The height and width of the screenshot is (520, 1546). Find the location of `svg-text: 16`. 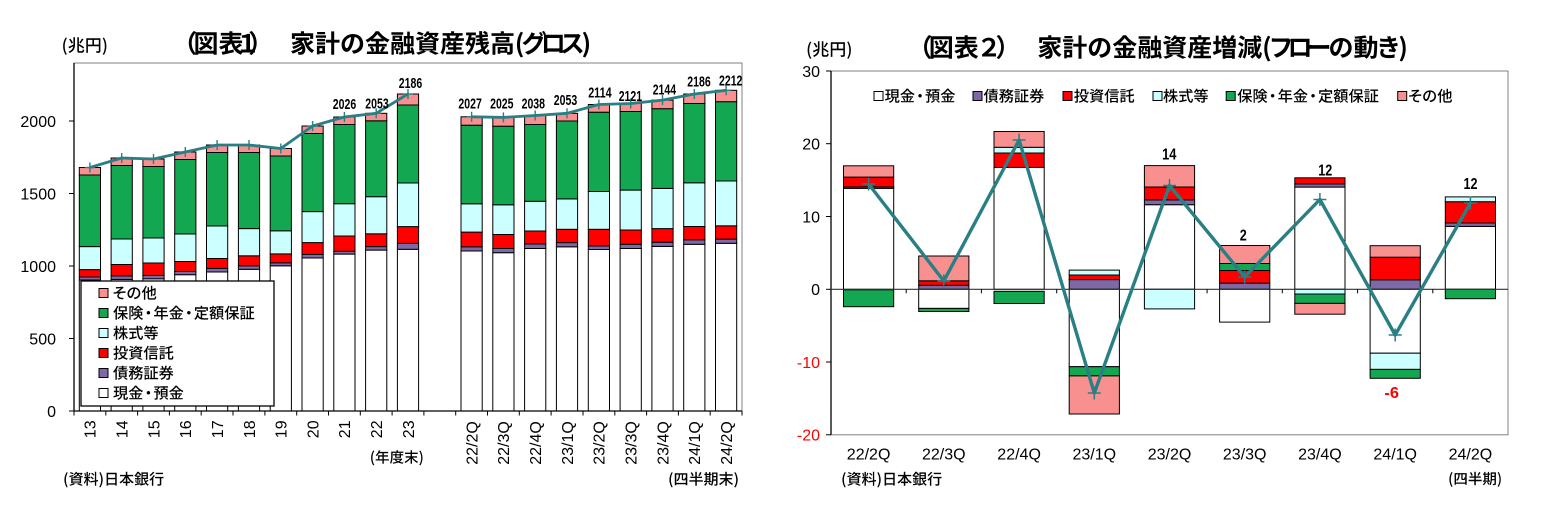

svg-text: 16 is located at coordinates (186, 429).